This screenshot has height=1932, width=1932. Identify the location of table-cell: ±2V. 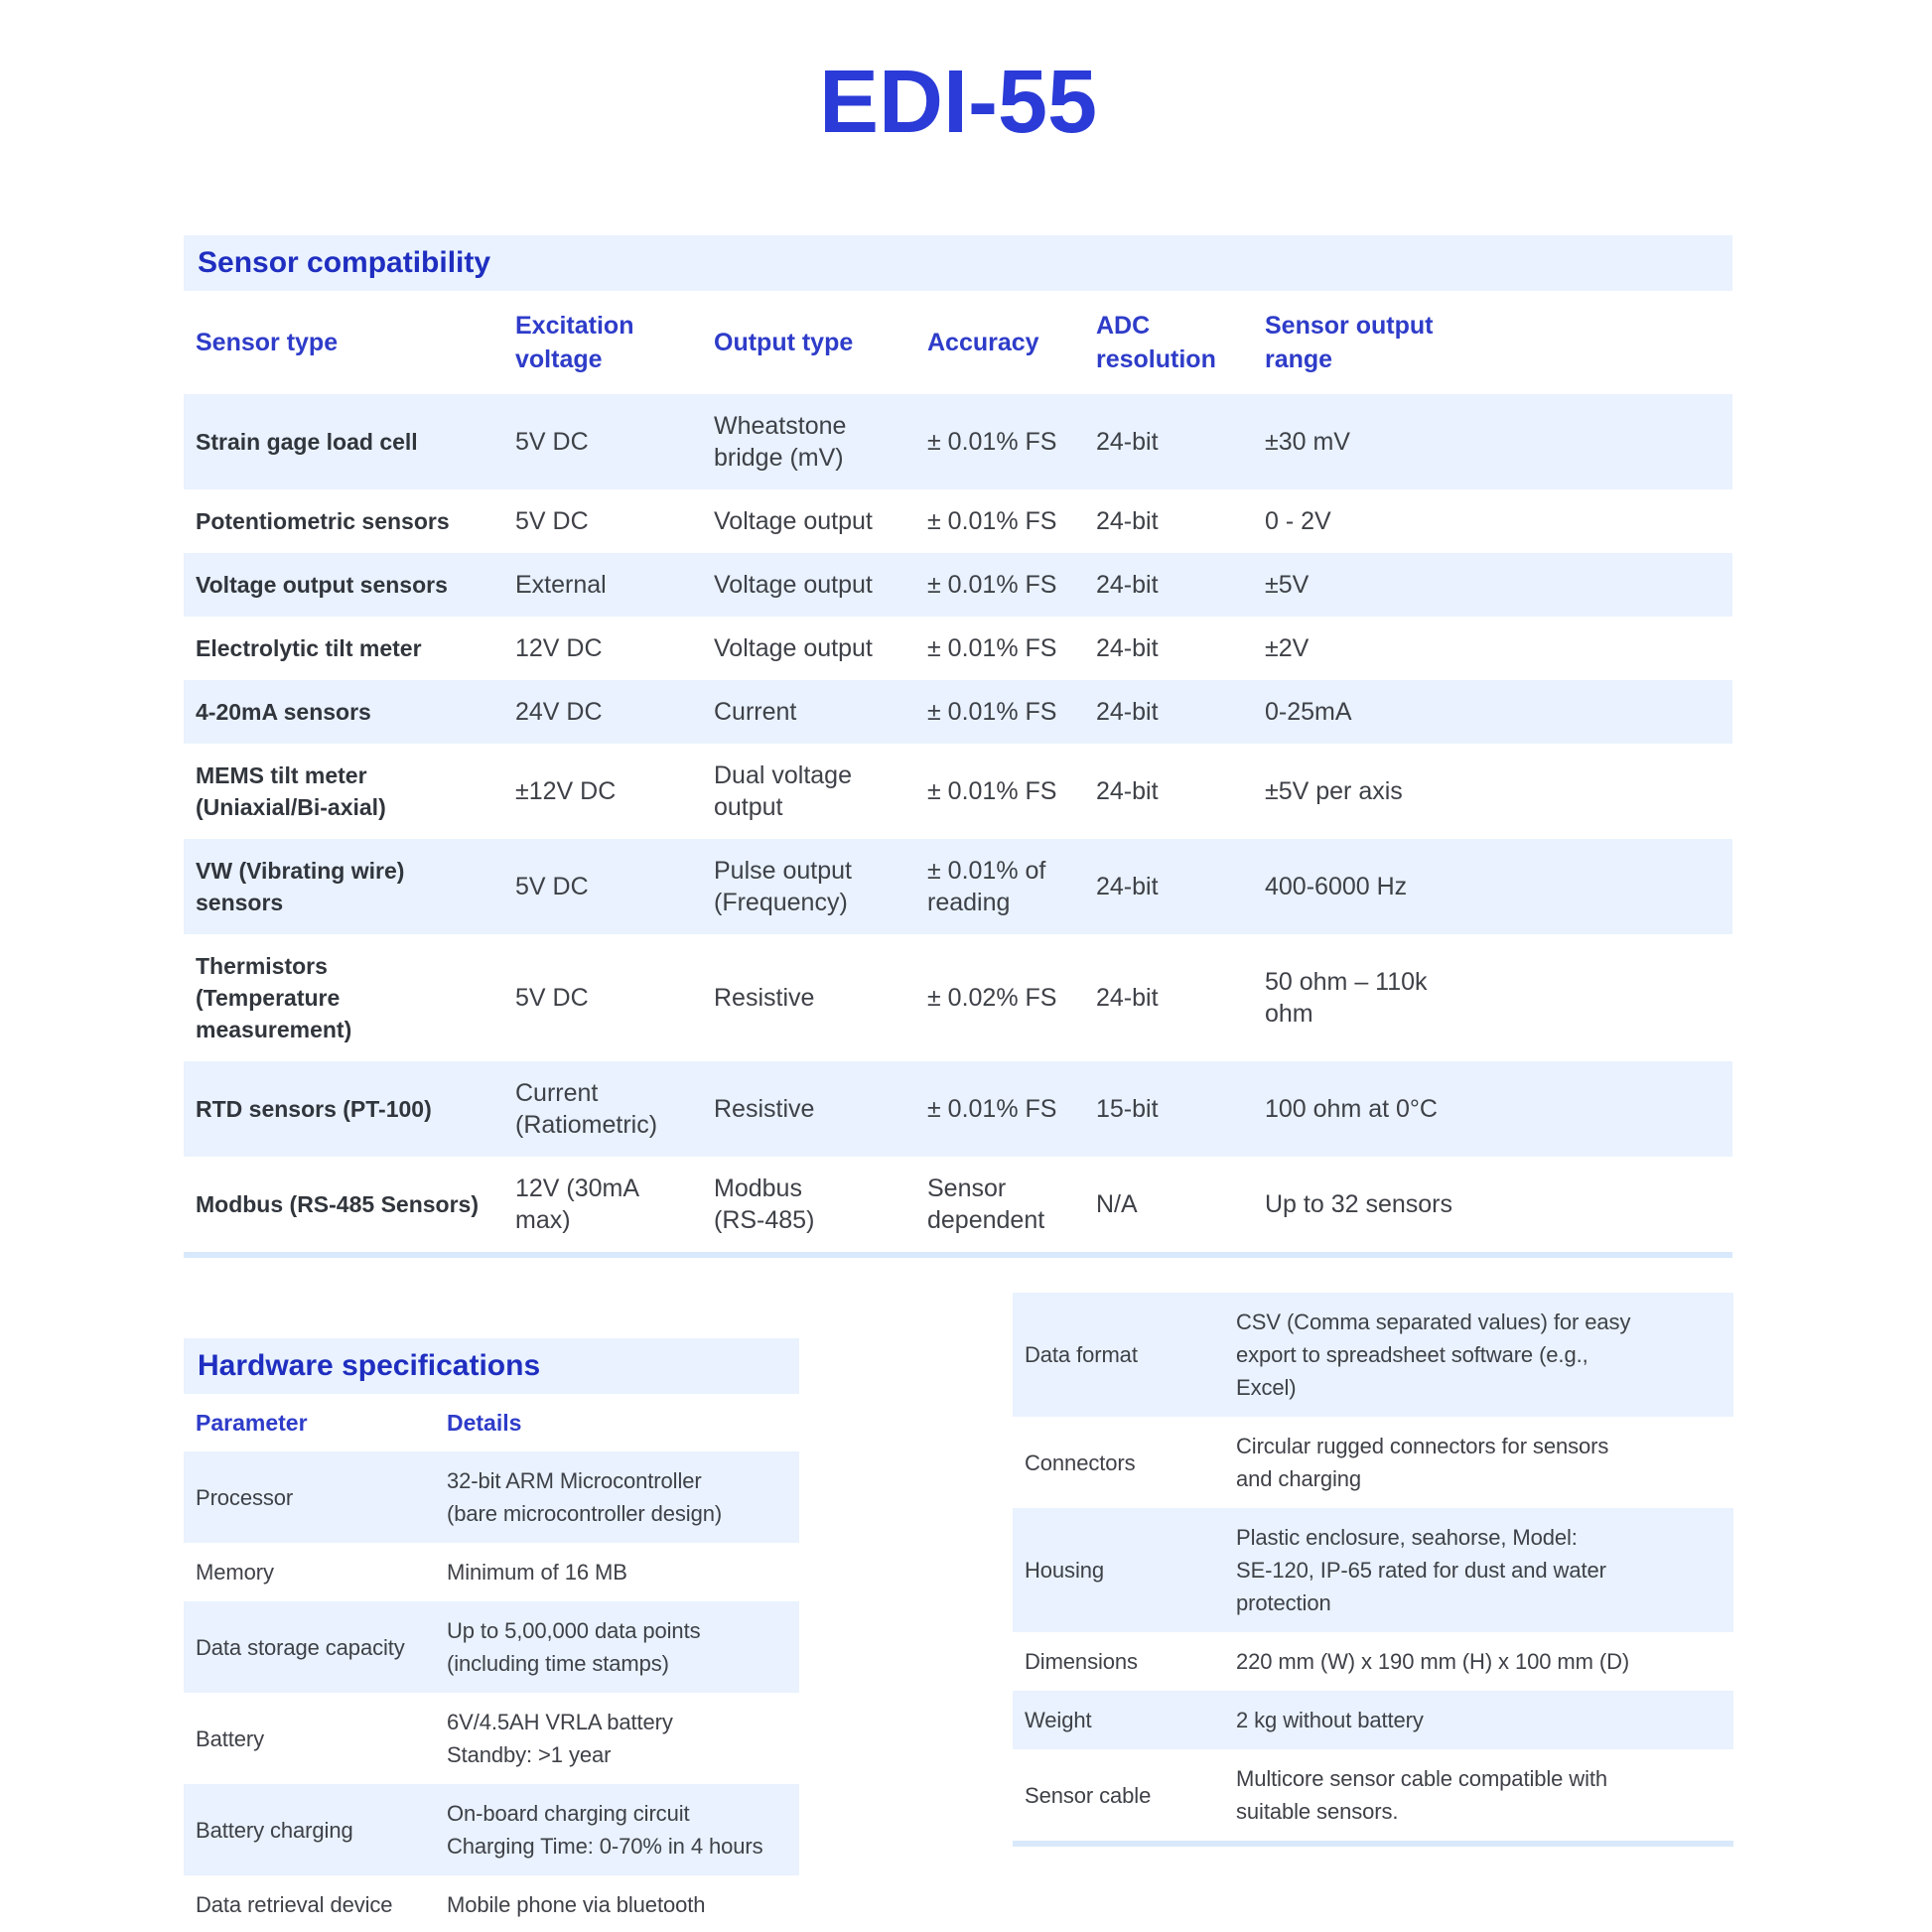
(1287, 648).